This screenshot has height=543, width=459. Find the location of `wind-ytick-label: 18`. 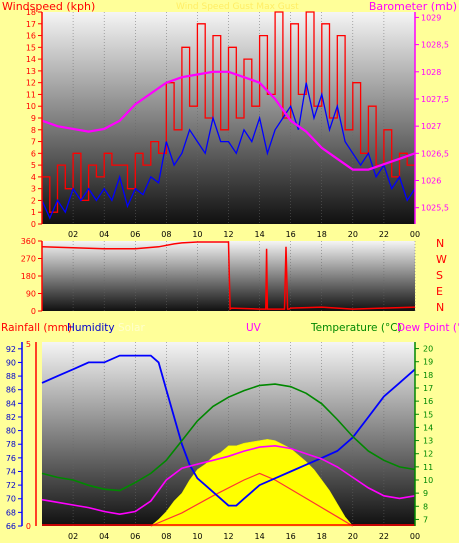

wind-ytick-label: 18 is located at coordinates (31, 12).